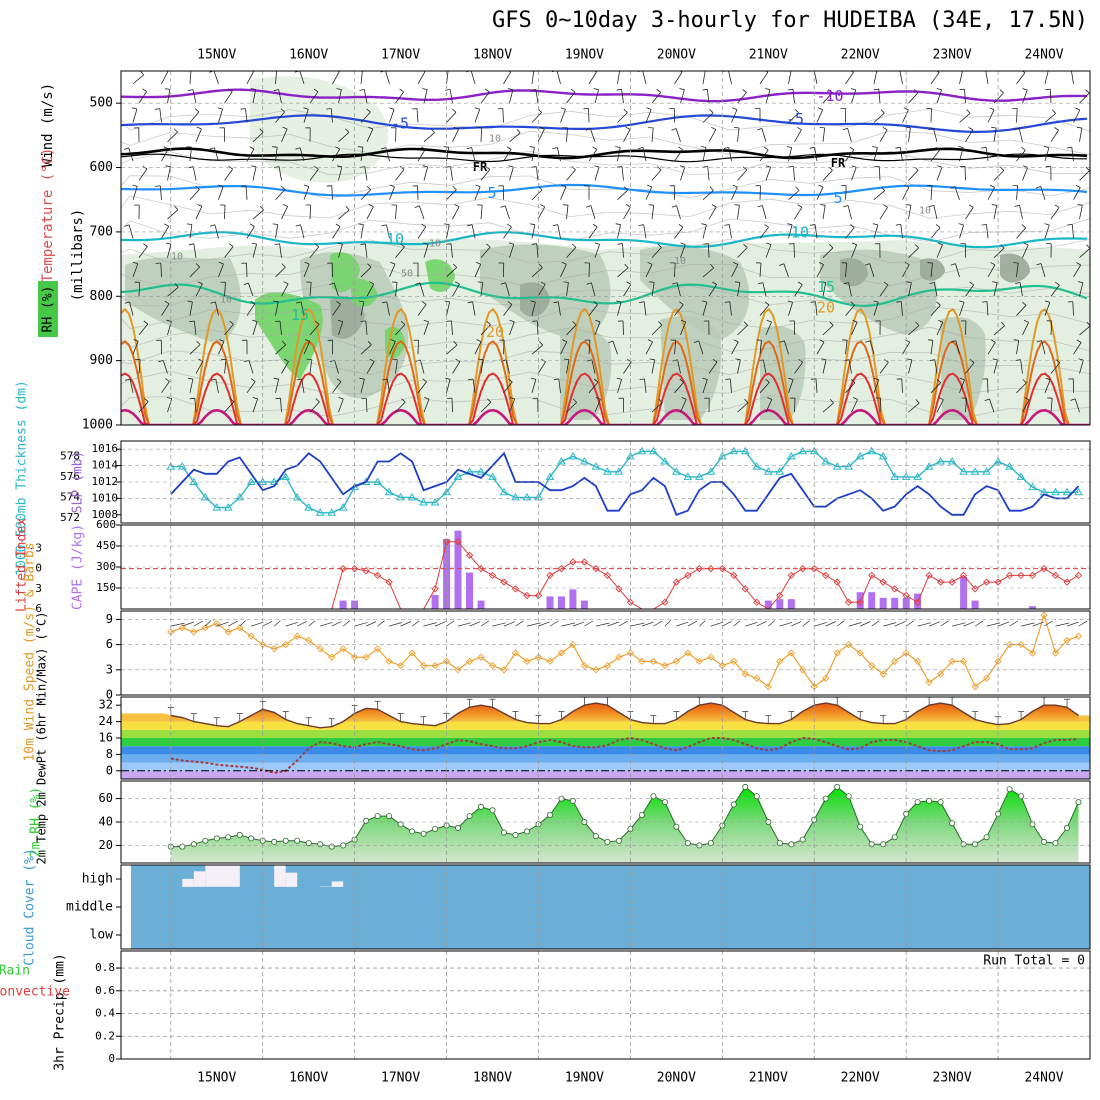  What do you see at coordinates (106, 738) in the screenshot?
I see `temp-tick-label: 16` at bounding box center [106, 738].